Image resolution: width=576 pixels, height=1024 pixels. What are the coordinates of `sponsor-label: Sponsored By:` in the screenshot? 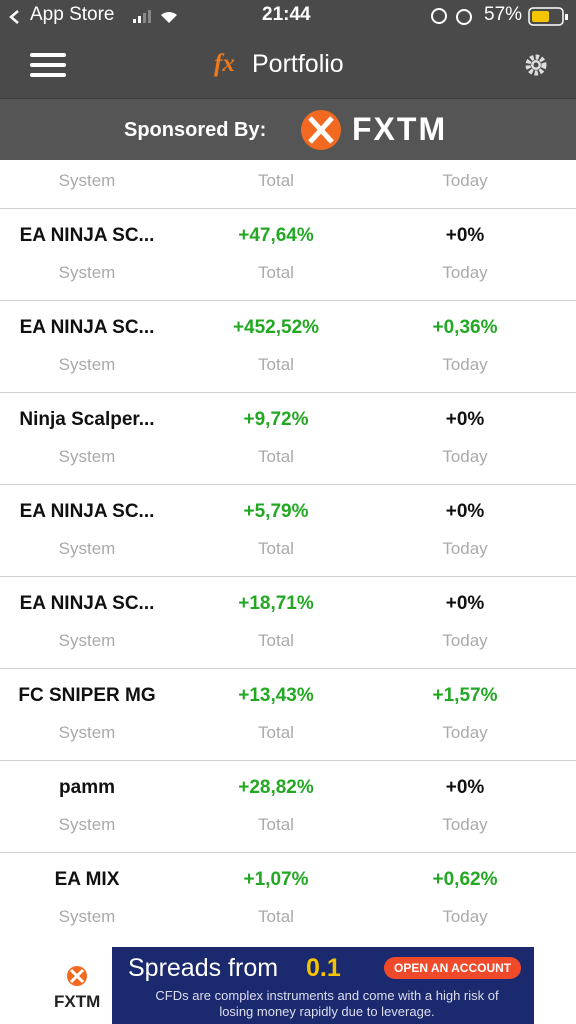 It's located at (195, 130).